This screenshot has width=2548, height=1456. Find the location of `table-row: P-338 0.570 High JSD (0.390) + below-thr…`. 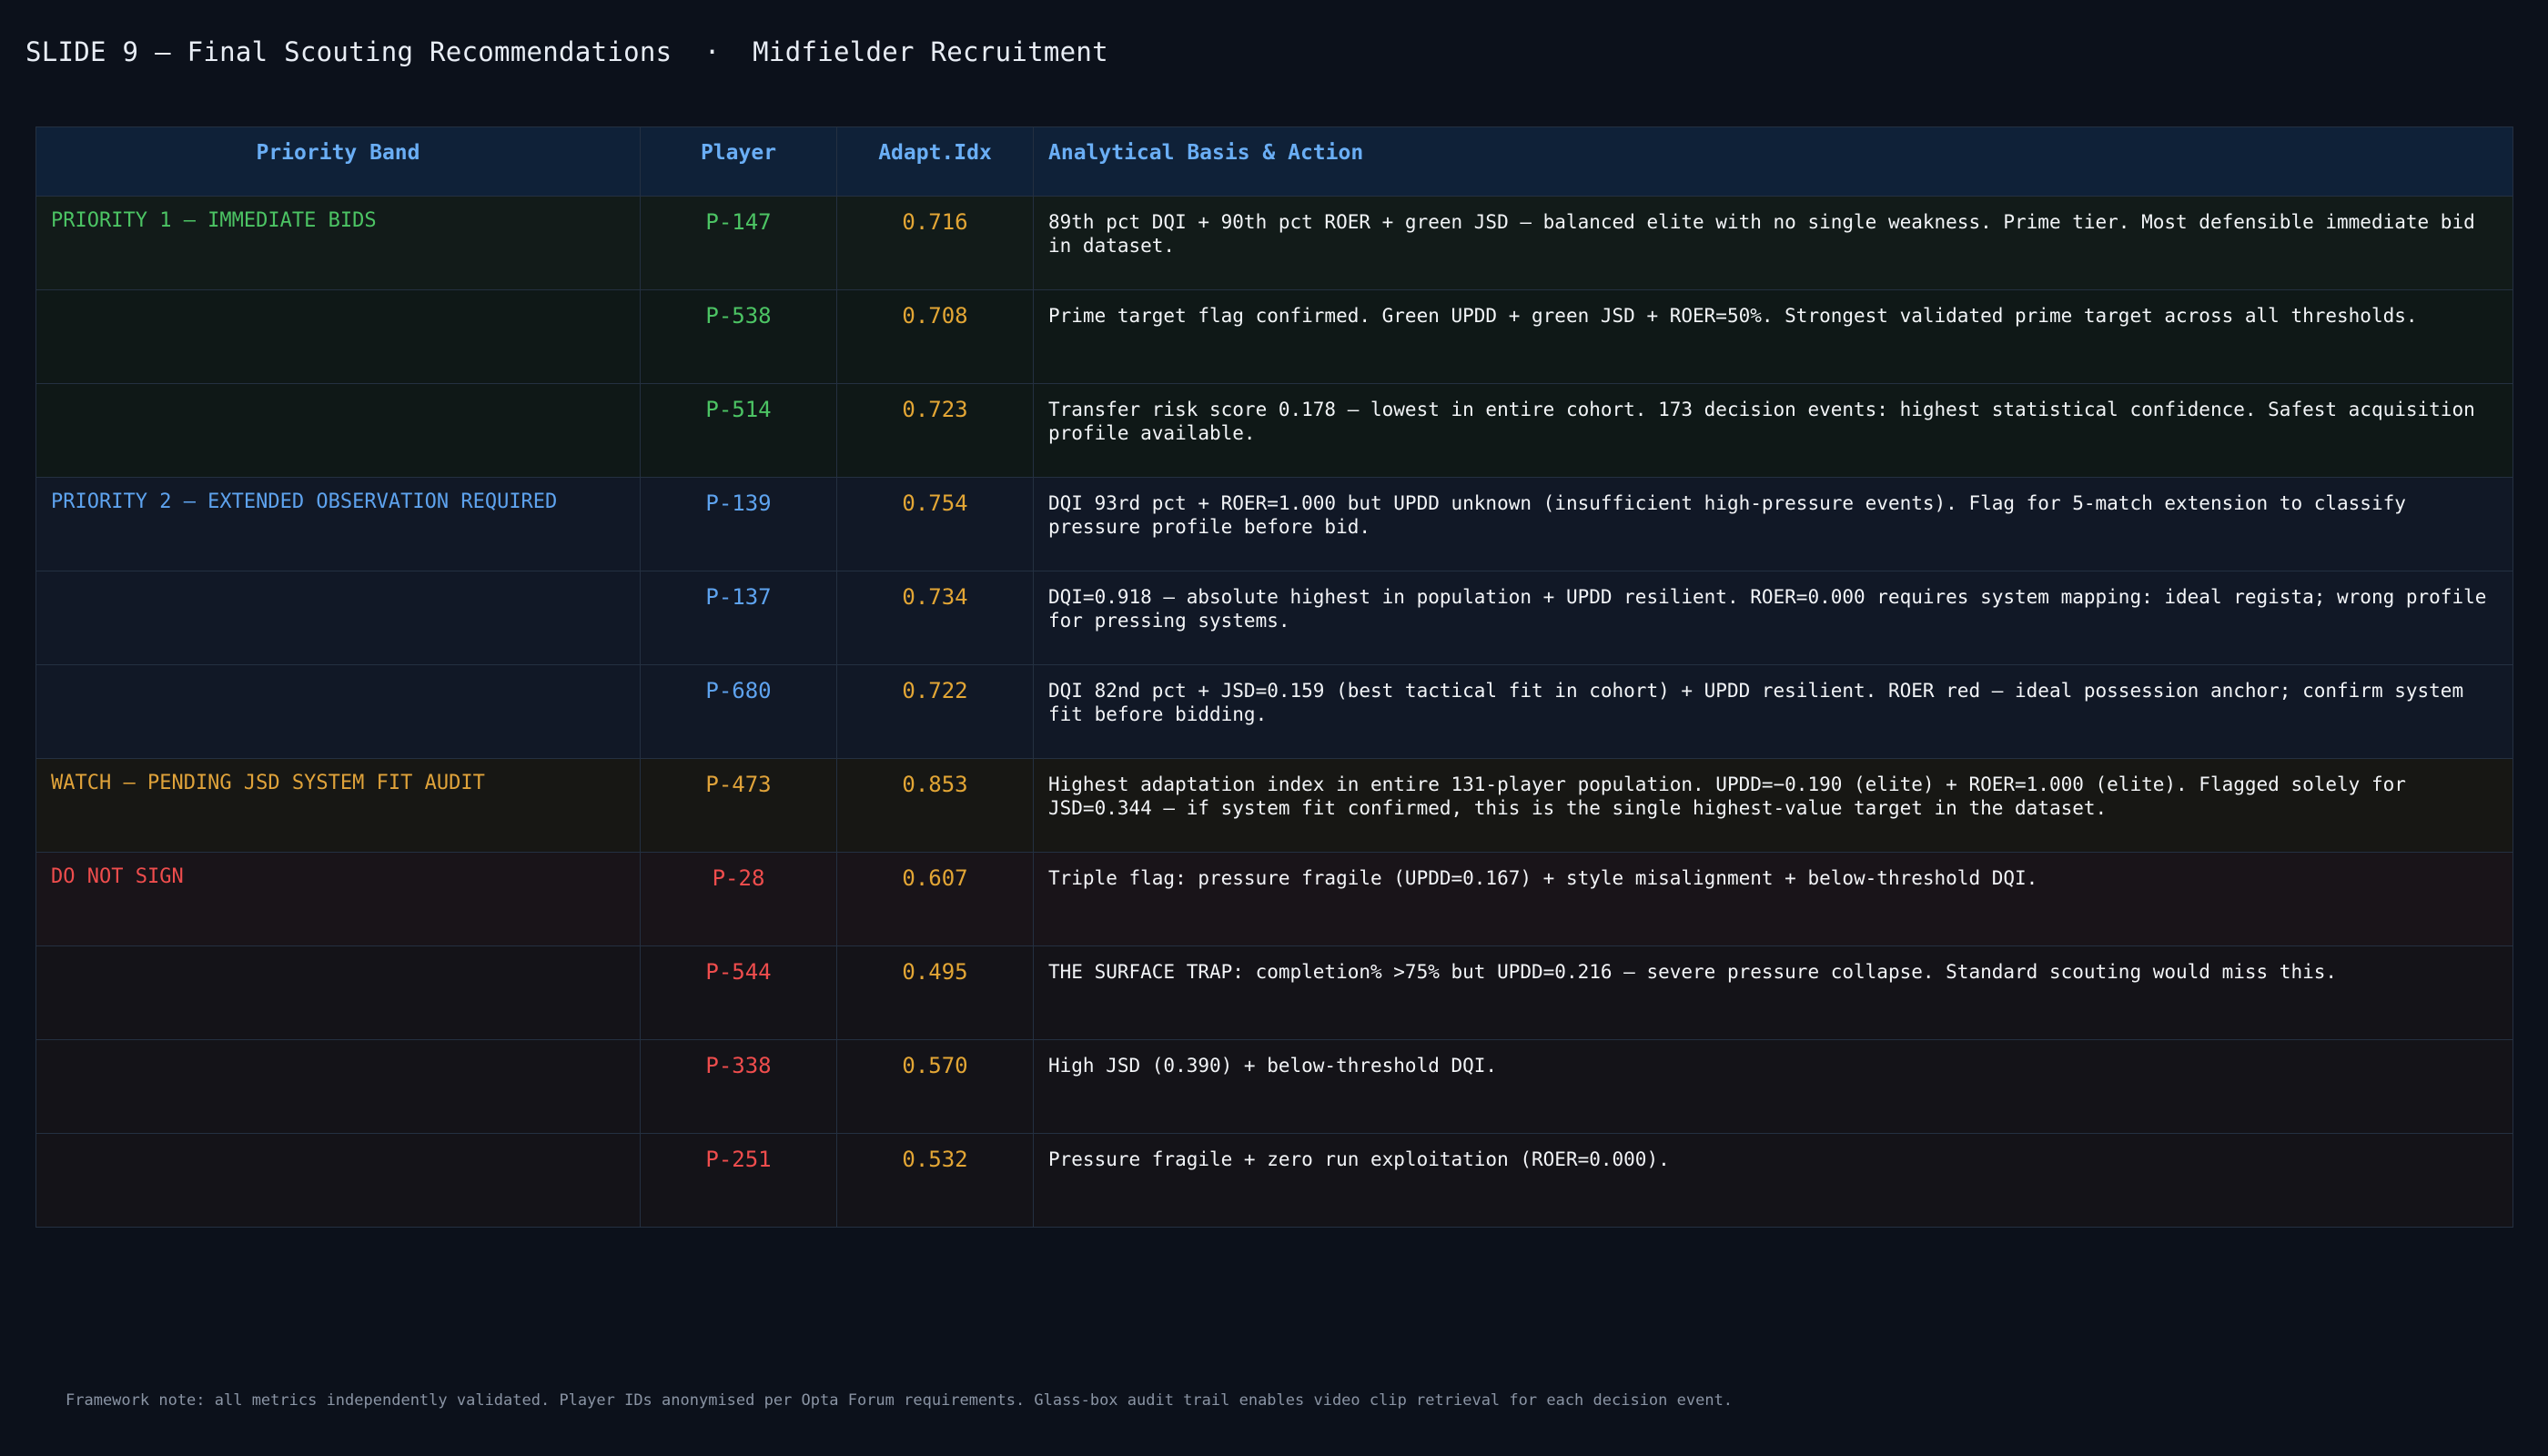

table-row: P-338 0.570 High JSD (0.390) + below-thr… is located at coordinates (1274, 1087).